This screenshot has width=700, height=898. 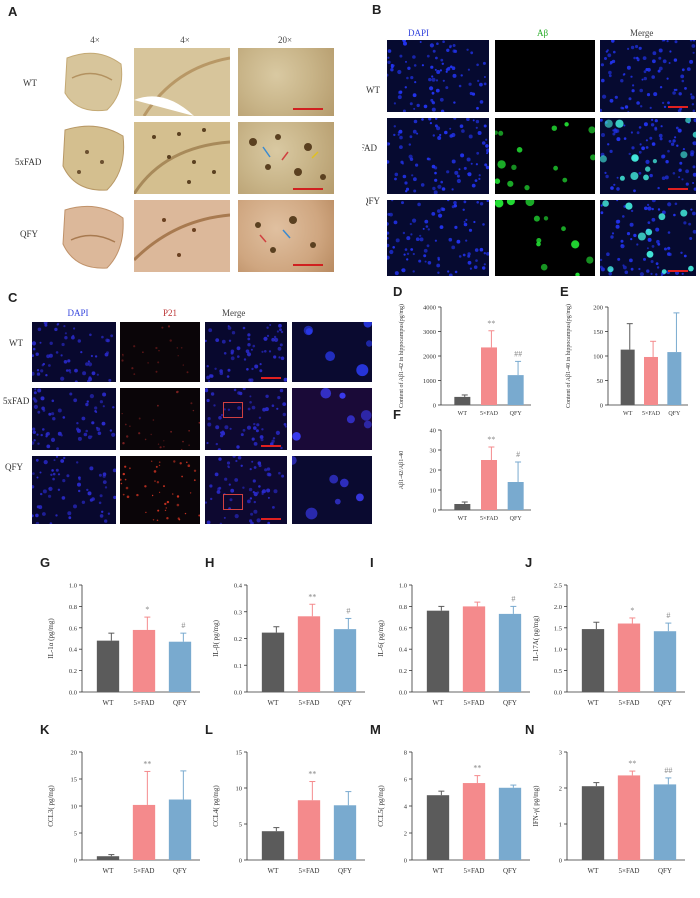 I want to click on y-tick-label: 15, so click(x=239, y=753).